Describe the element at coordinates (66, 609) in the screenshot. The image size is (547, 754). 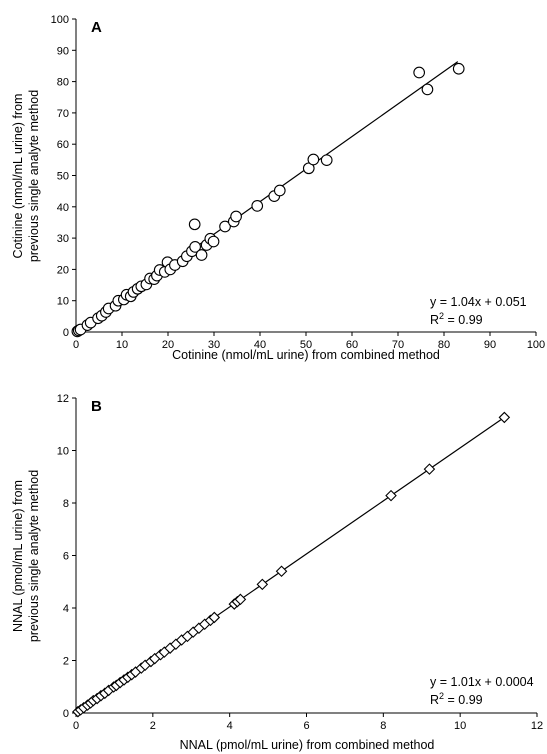
I see `y-tick-label: 4` at that location.